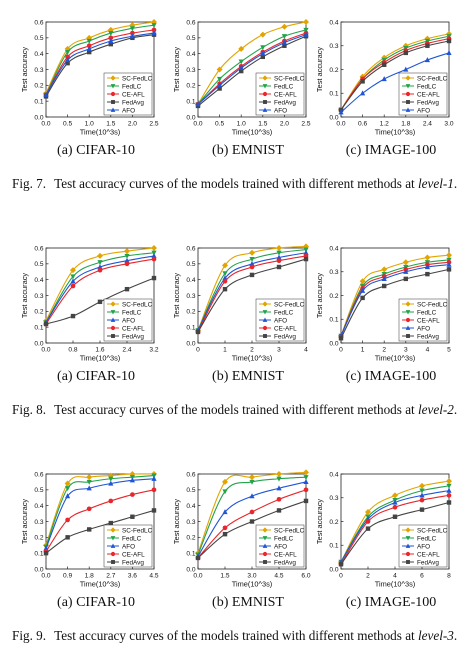 The width and height of the screenshot is (474, 665). Describe the element at coordinates (427, 124) in the screenshot. I see `x-tick-label: 2.4` at that location.